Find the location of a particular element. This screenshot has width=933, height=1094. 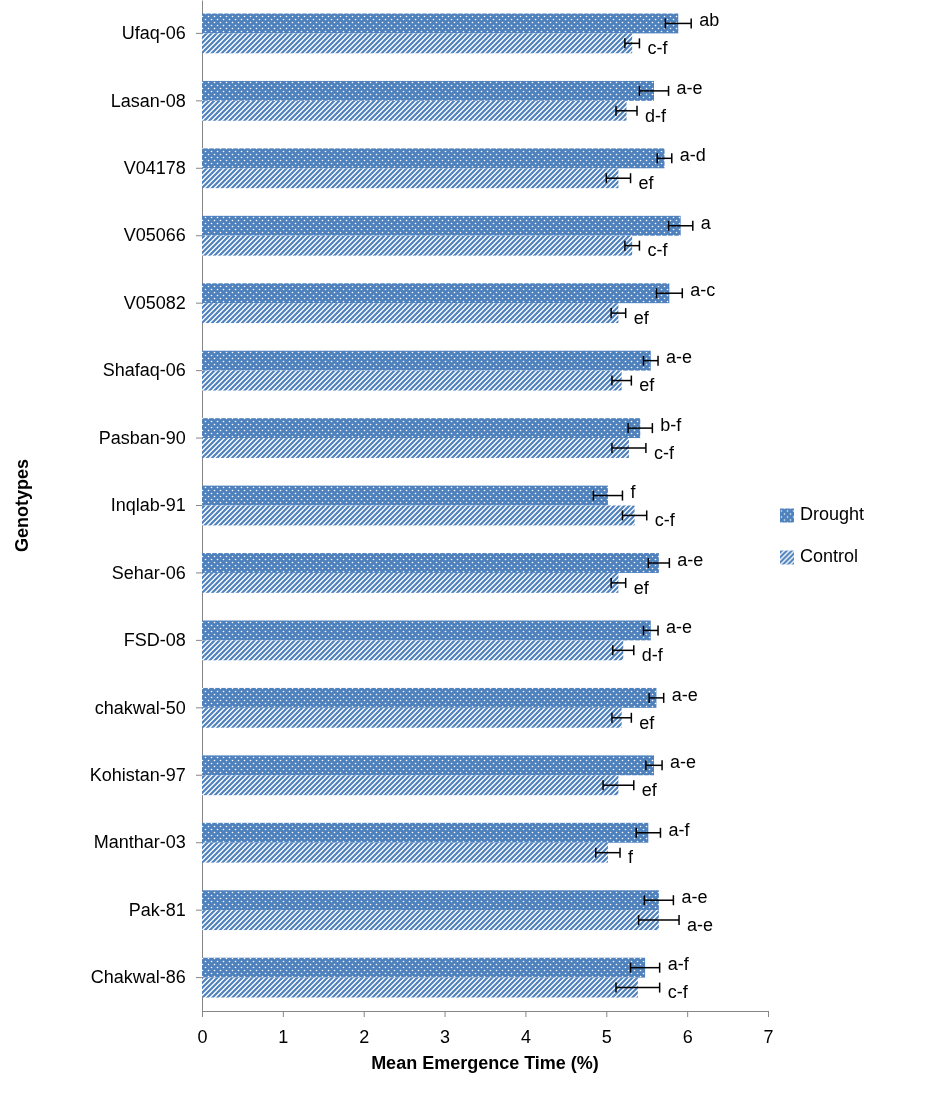

x-tick-label: 3 is located at coordinates (445, 1037).